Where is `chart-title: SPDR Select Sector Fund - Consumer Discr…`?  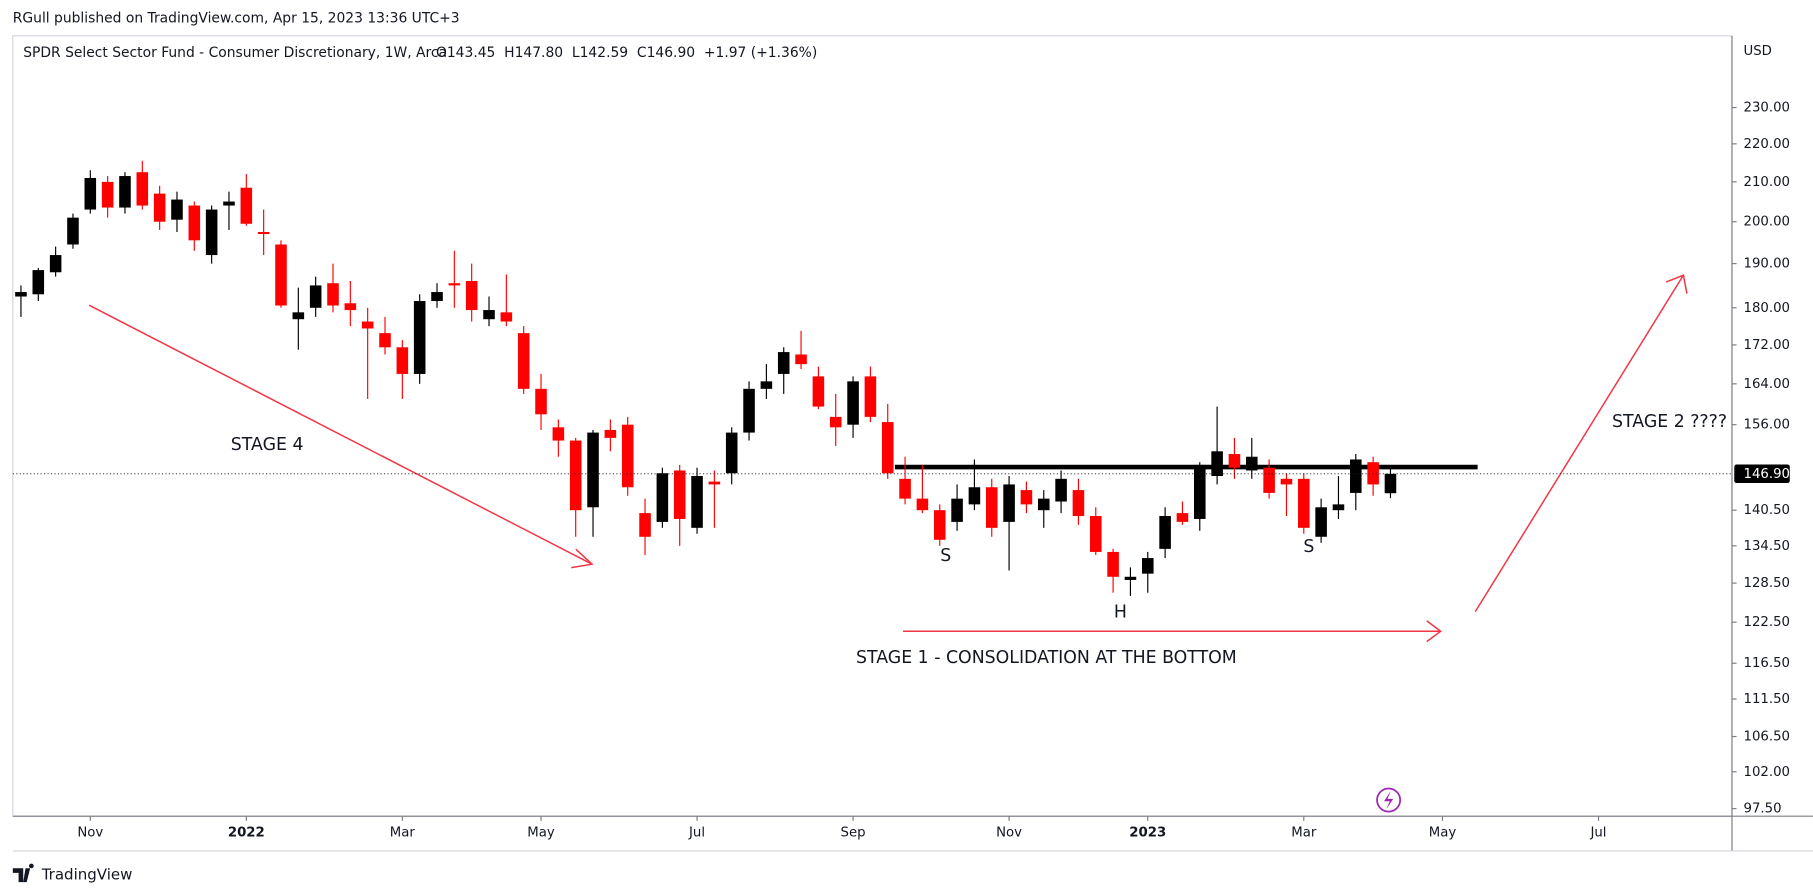 chart-title: SPDR Select Sector Fund - Consumer Discr… is located at coordinates (235, 53).